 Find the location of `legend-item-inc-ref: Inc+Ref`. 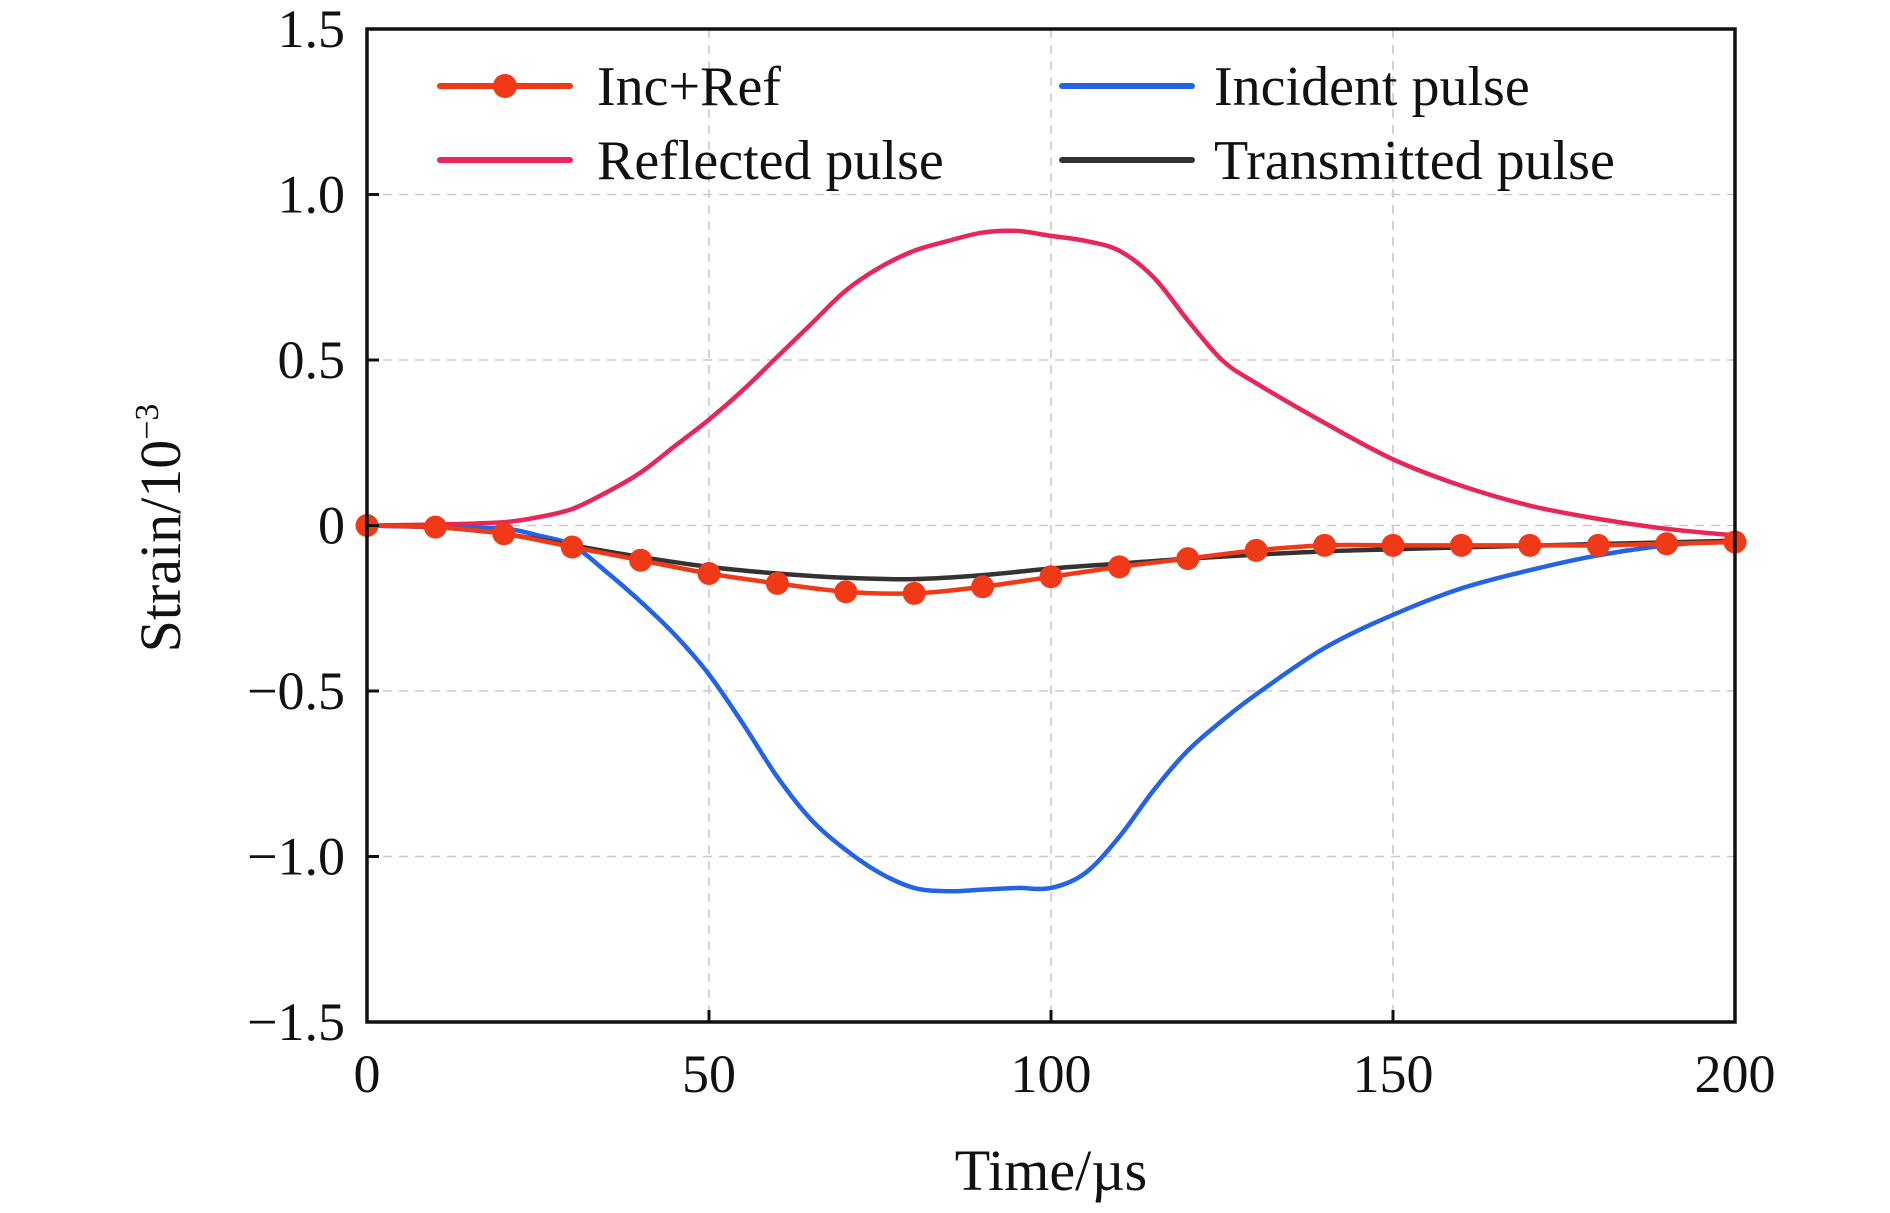

legend-item-inc-ref: Inc+Ref is located at coordinates (609, 87).